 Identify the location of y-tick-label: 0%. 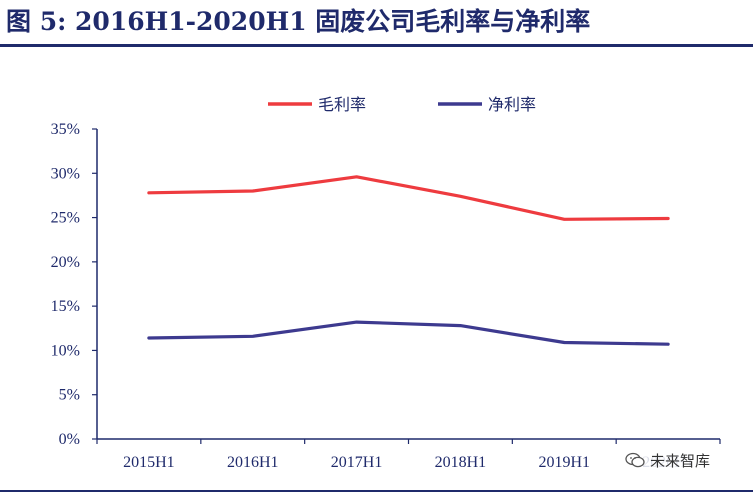
(69, 439).